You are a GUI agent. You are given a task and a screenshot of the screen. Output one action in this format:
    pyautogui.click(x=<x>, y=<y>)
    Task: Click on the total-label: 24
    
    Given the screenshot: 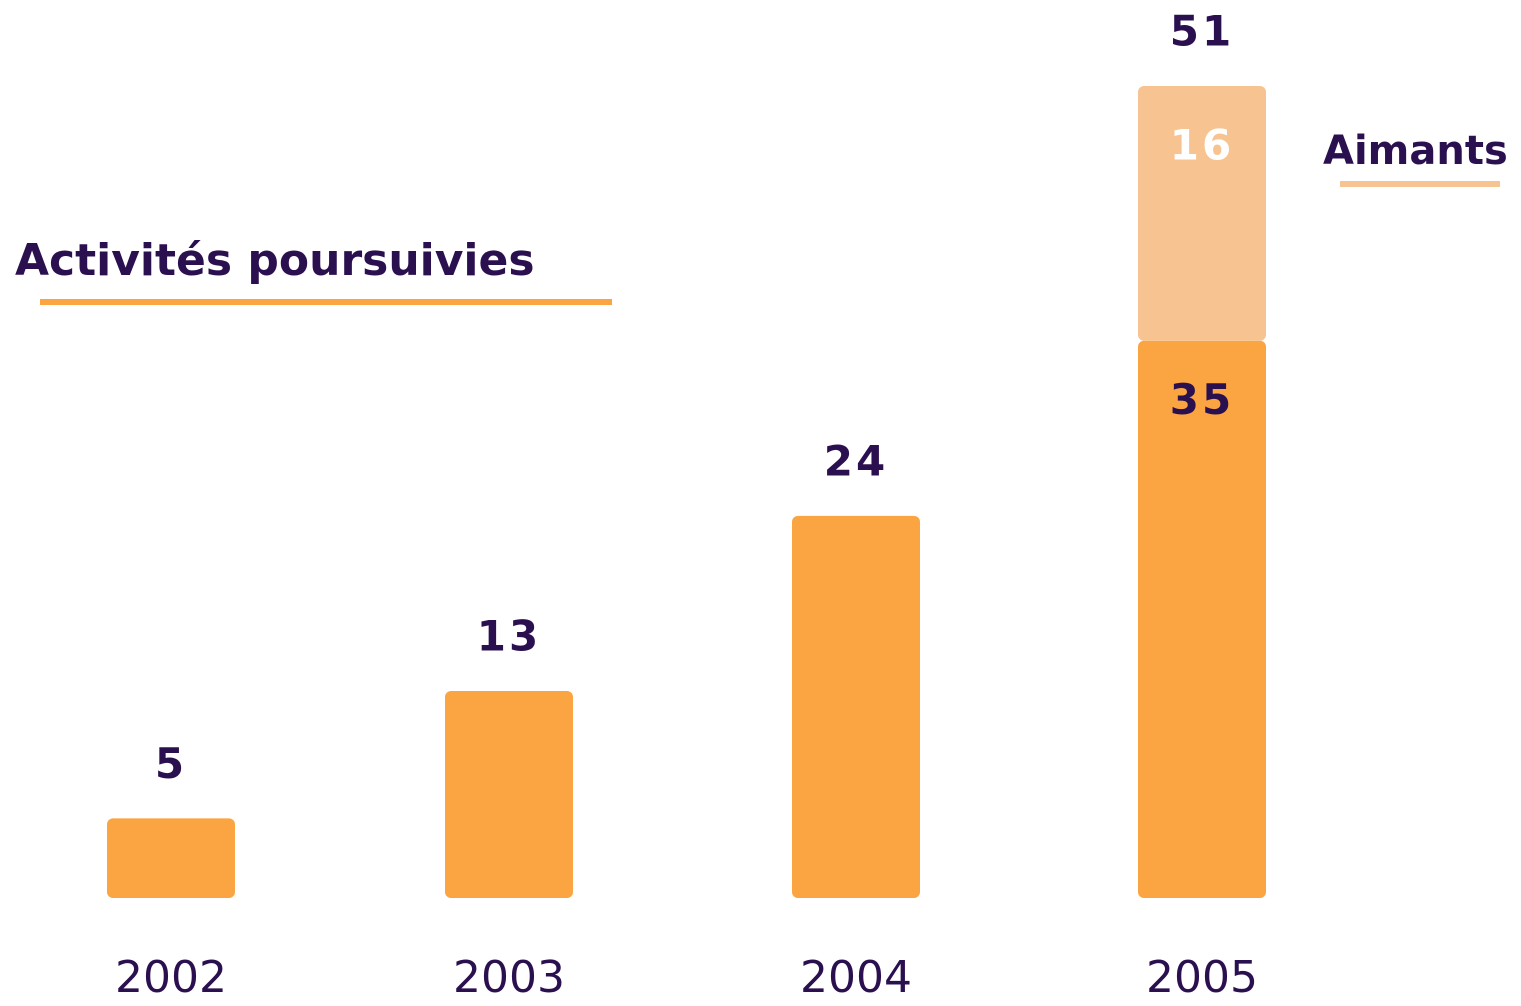 What is the action you would take?
    pyautogui.click(x=856, y=460)
    